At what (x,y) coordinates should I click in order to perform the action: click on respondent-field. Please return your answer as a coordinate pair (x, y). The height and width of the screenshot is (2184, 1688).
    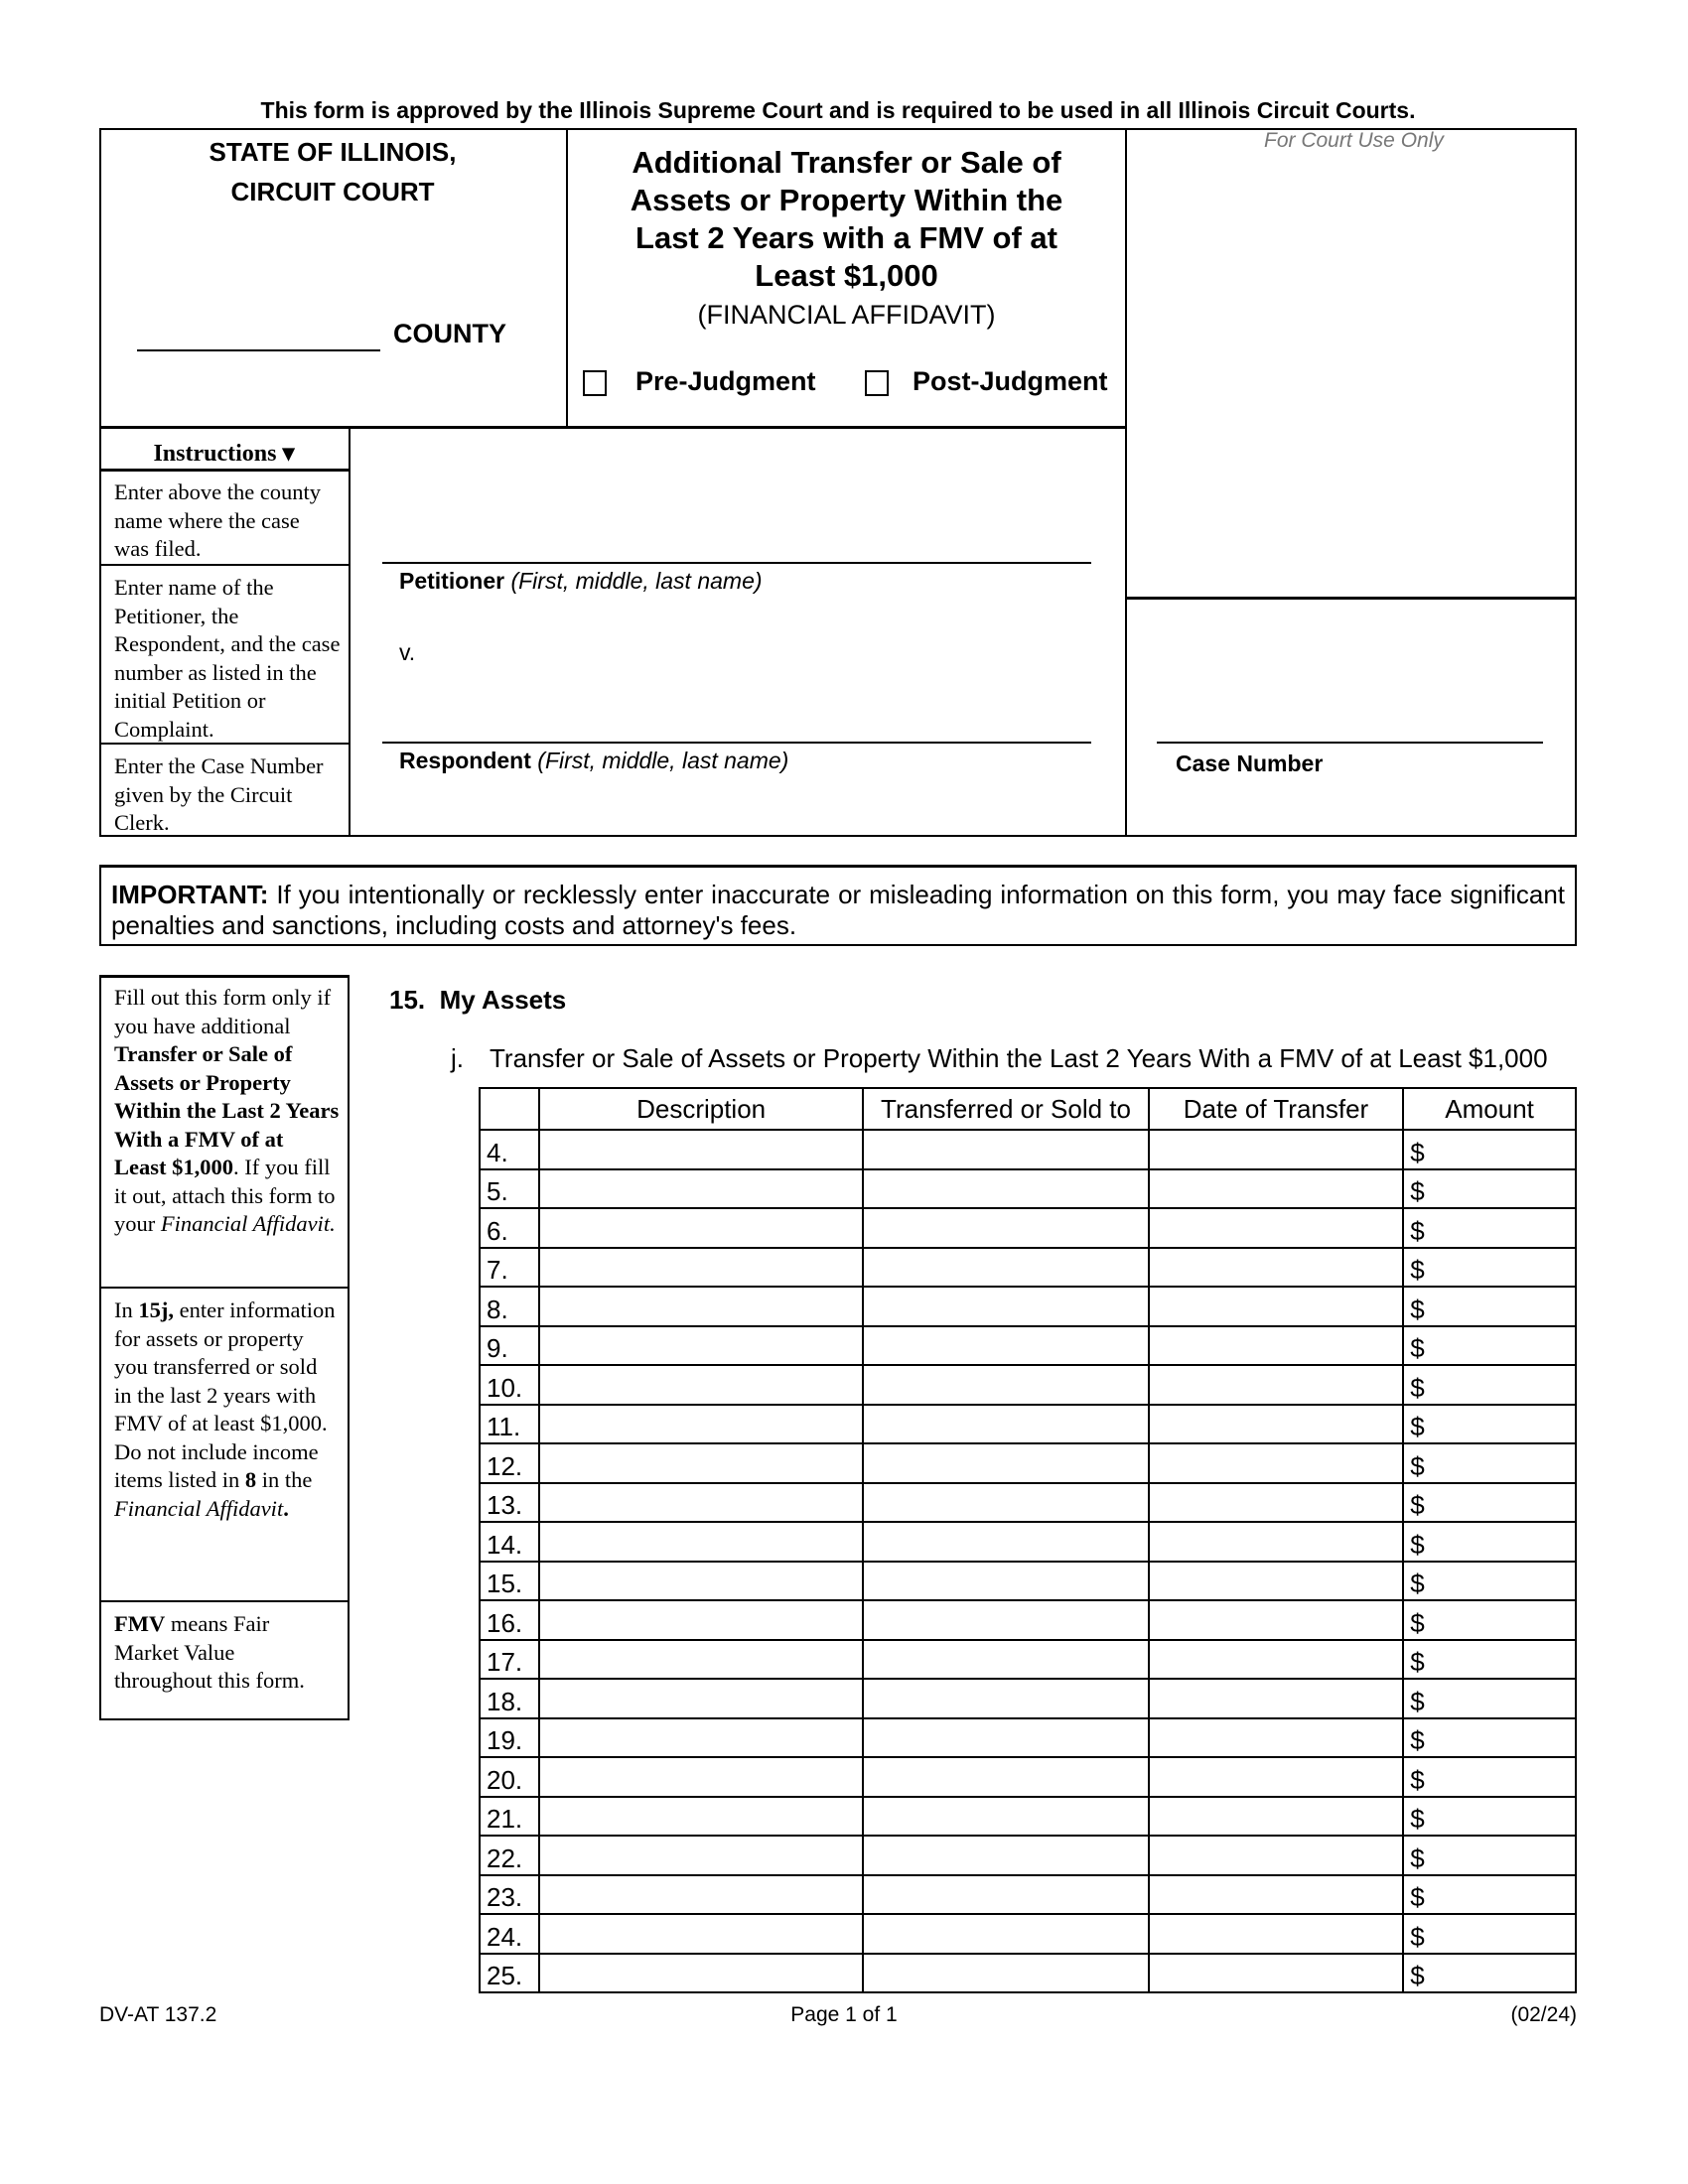
    Looking at the image, I should click on (736, 709).